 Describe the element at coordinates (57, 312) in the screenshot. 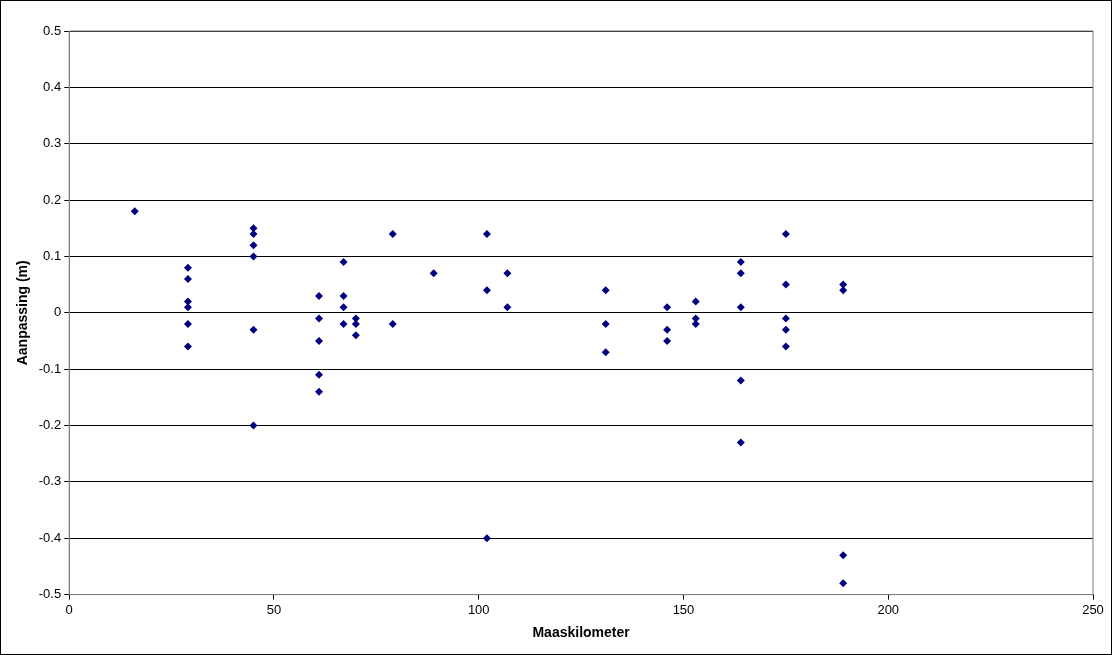

I see `y-tick-label: 0` at that location.